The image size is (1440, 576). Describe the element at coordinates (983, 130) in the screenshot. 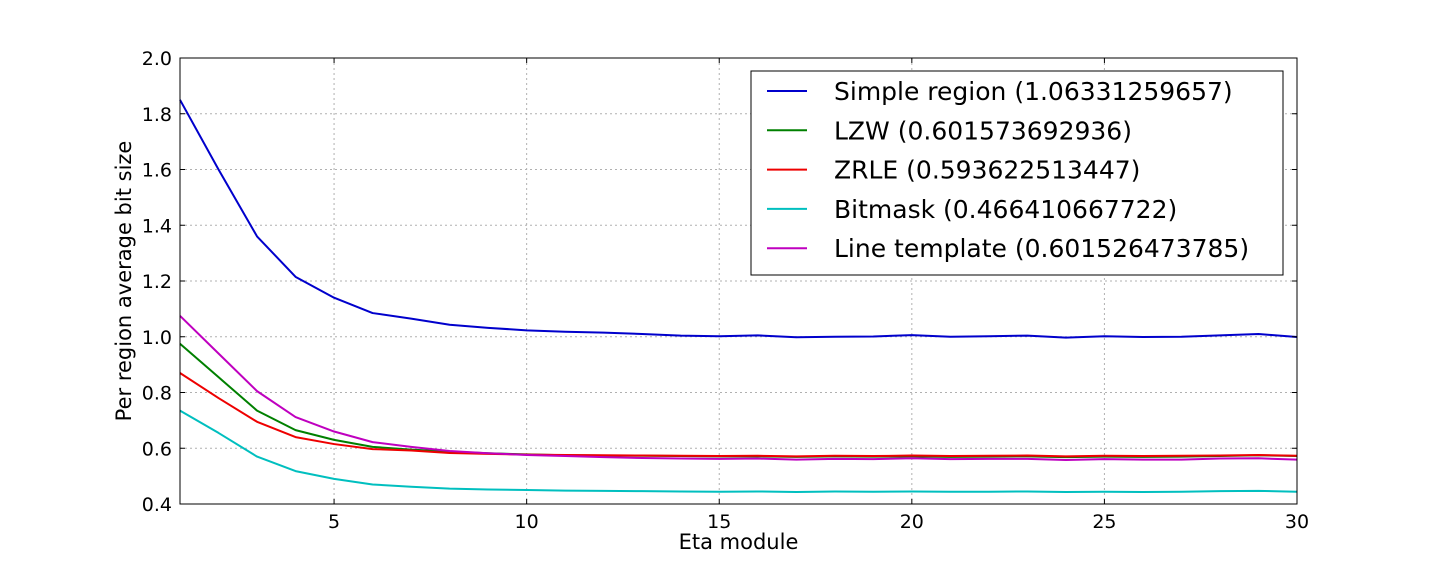

I see `legend-label-2: LZW (0.601573692936)` at that location.